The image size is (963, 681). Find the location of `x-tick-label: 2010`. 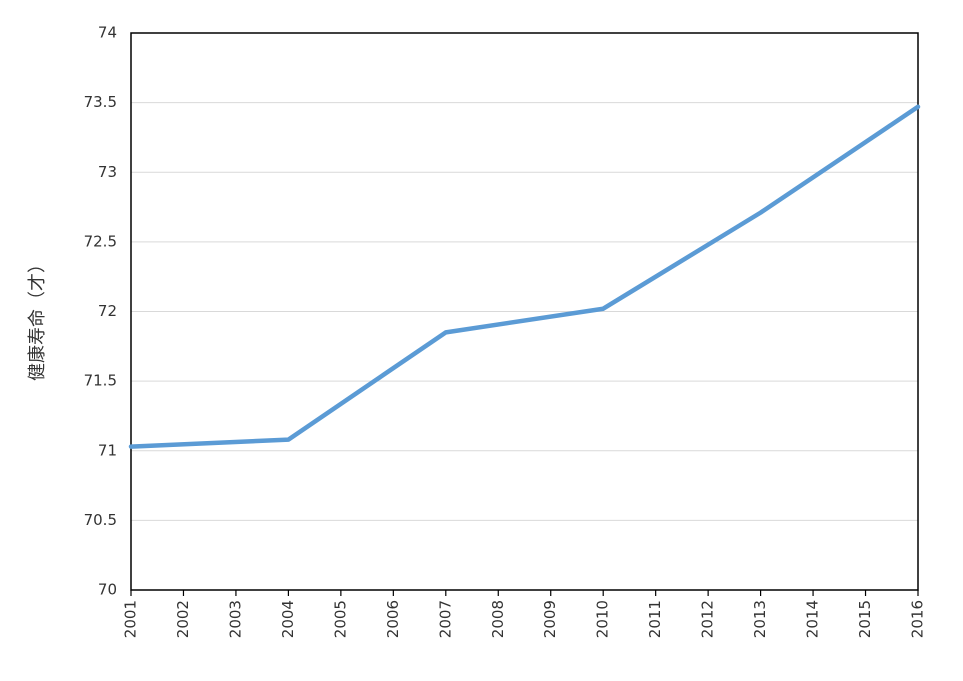

x-tick-label: 2010 is located at coordinates (603, 619).